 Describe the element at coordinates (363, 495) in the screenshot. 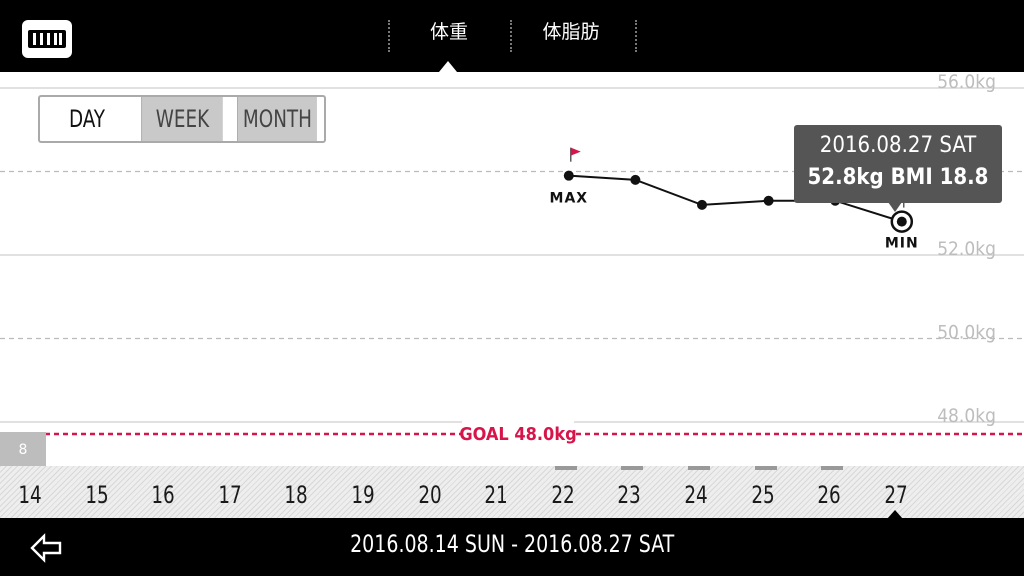

I see `day-label: 19` at that location.